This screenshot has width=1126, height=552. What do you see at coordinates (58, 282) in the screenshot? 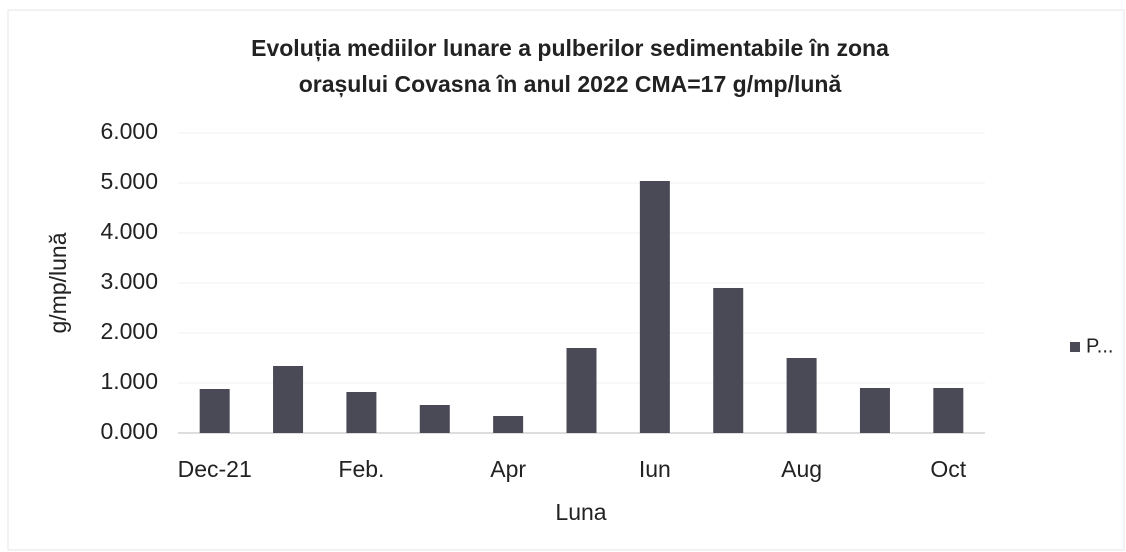
I see `y-axis-label: g/mp/lună` at bounding box center [58, 282].